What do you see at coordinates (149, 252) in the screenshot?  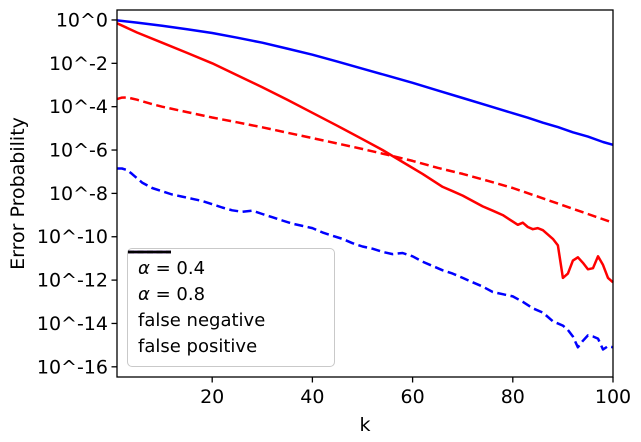 I see `legend-line-sample` at bounding box center [149, 252].